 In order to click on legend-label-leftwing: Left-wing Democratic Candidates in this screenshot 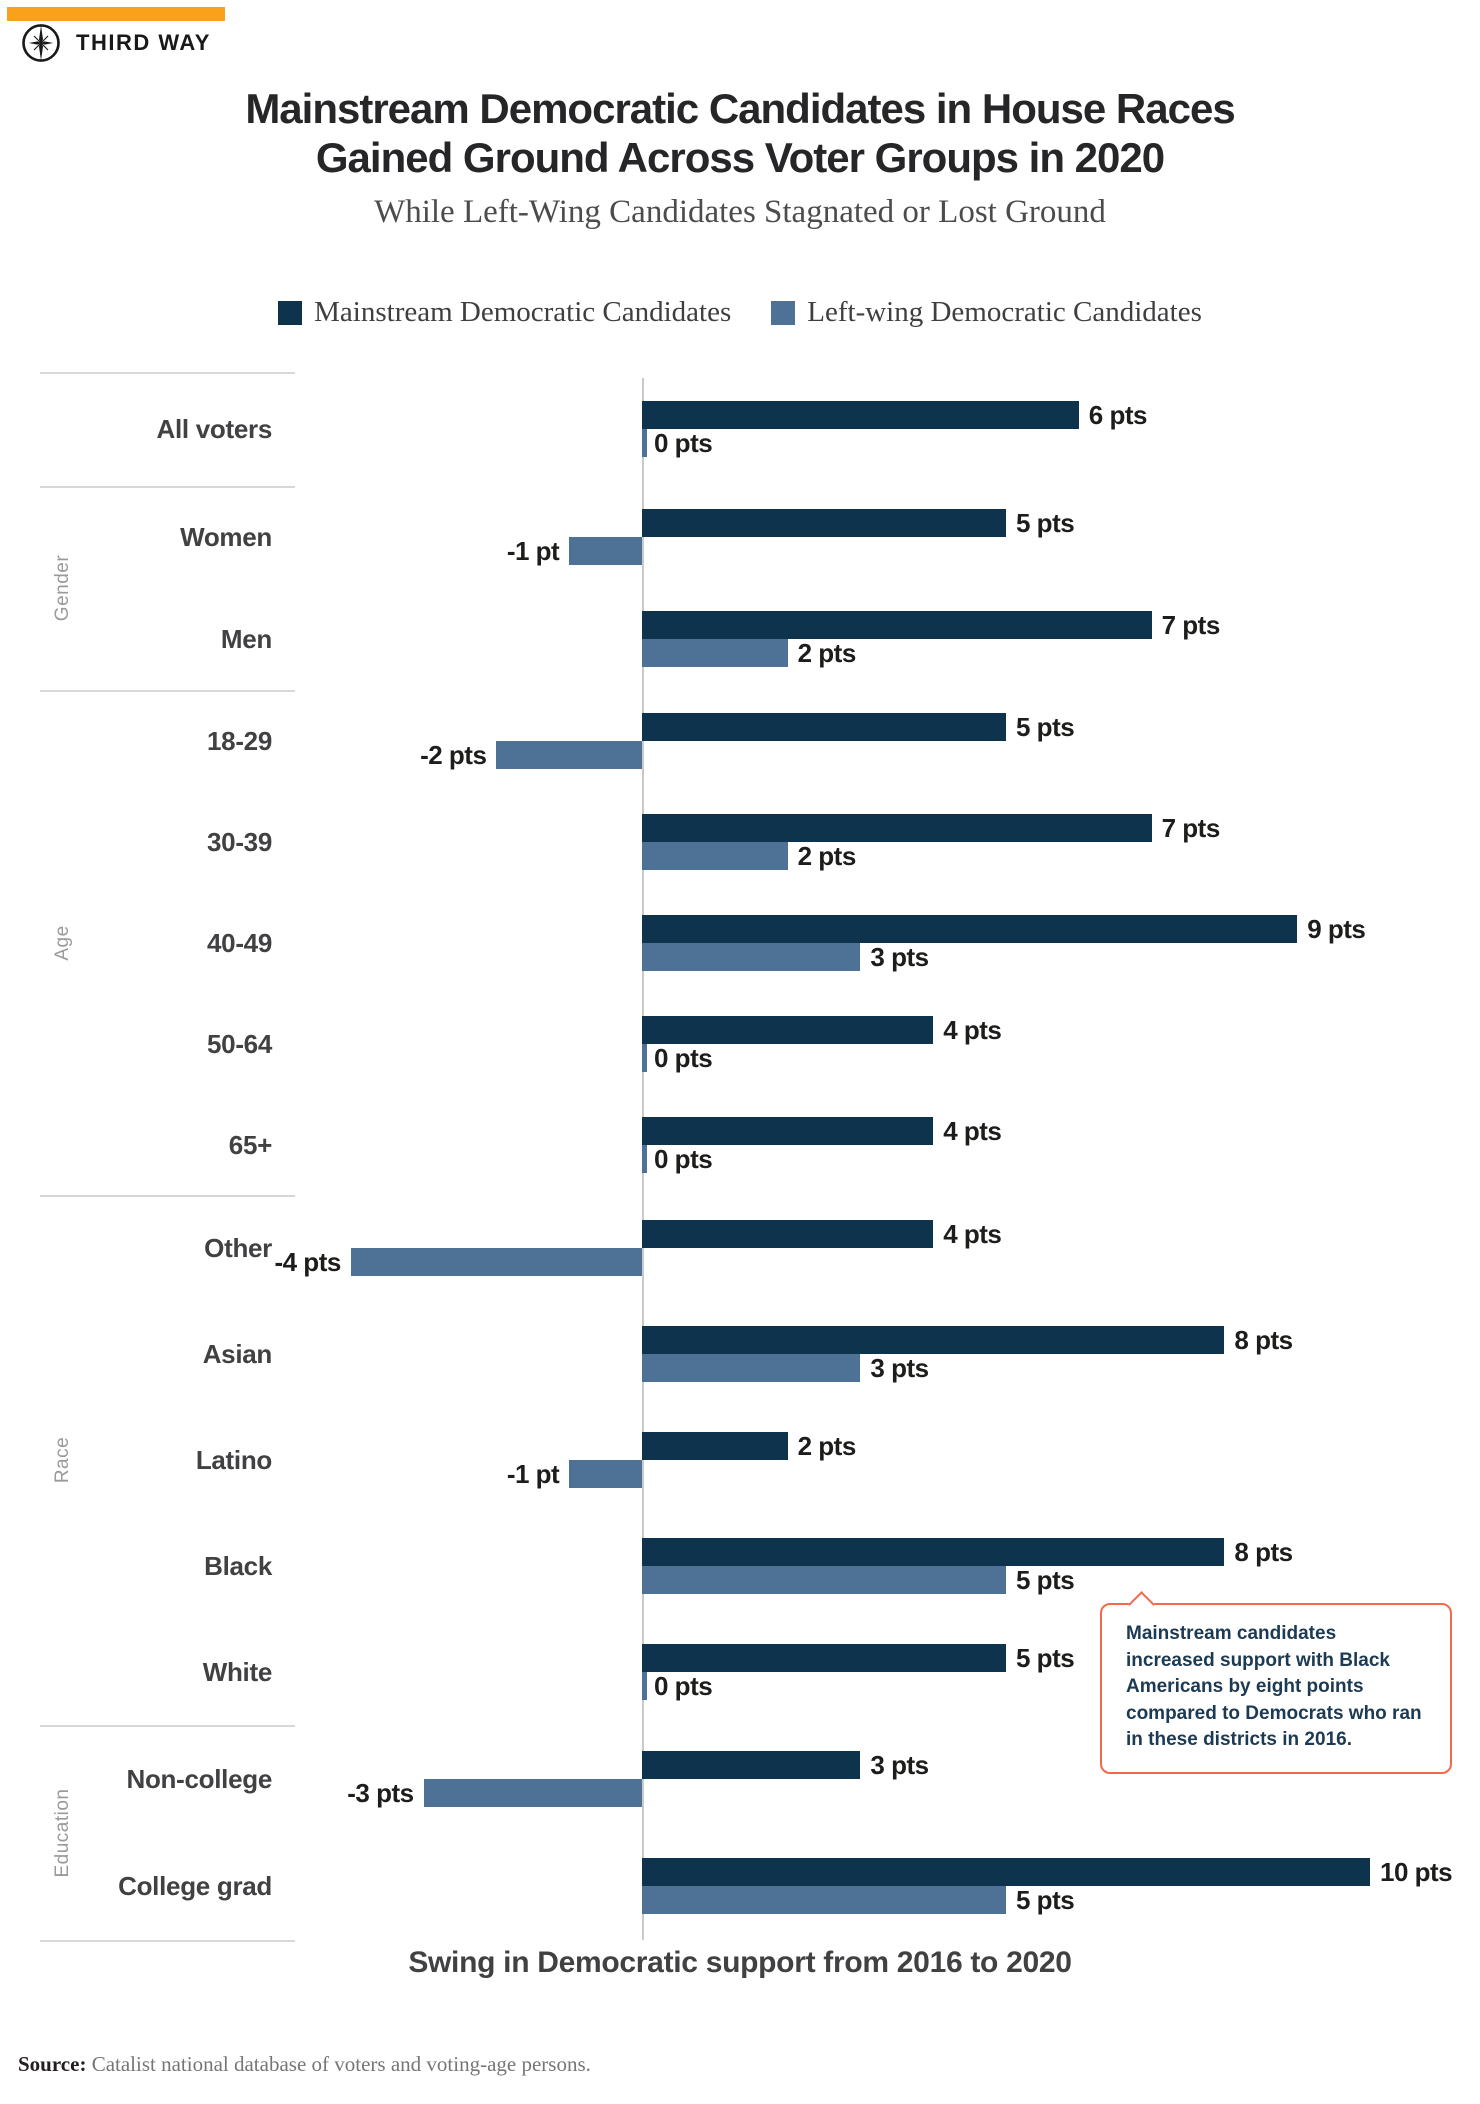, I will do `click(1004, 312)`.